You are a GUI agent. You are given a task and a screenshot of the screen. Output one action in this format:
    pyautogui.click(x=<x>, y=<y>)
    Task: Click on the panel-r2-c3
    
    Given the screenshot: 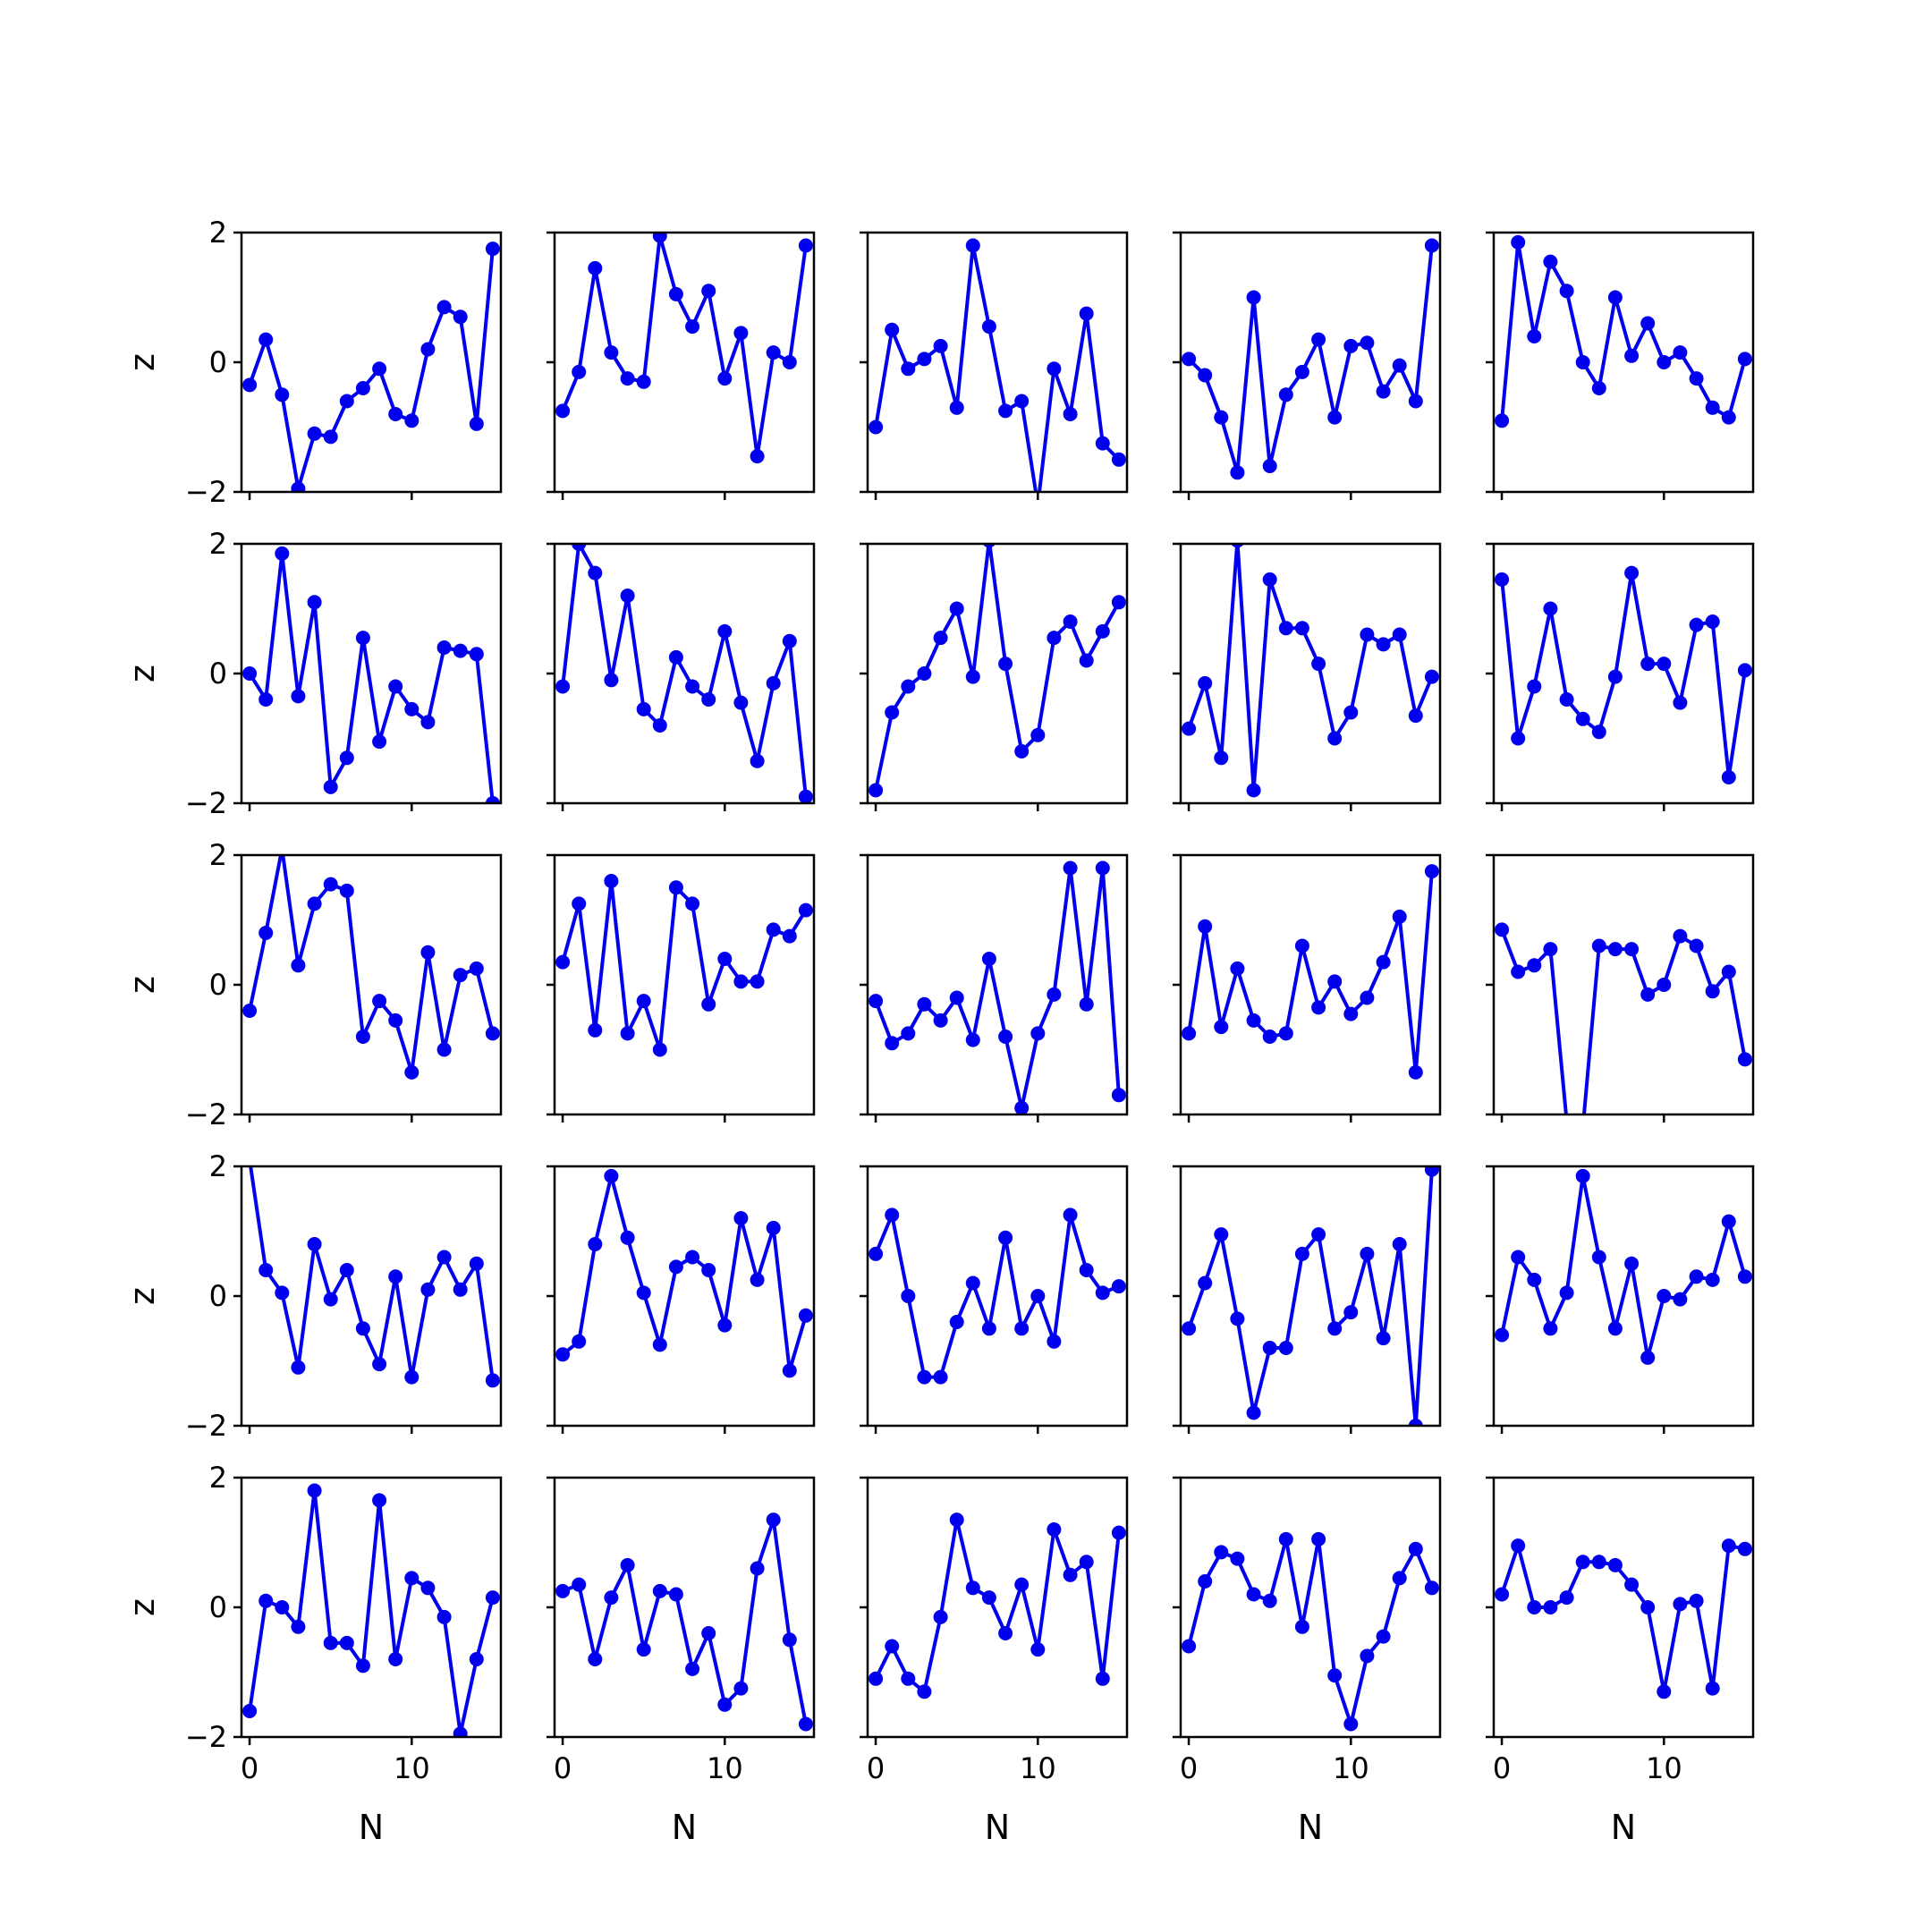 What is the action you would take?
    pyautogui.click(x=994, y=676)
    